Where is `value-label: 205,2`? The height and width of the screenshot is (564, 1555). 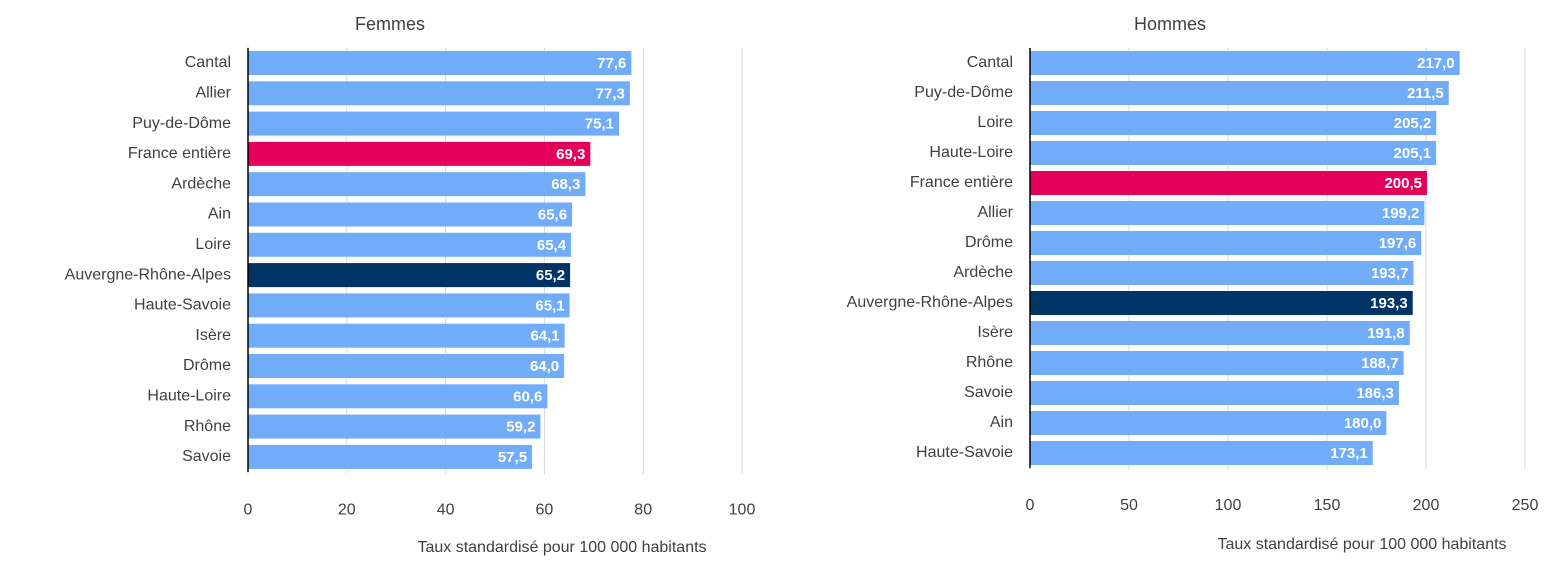
value-label: 205,2 is located at coordinates (1413, 123).